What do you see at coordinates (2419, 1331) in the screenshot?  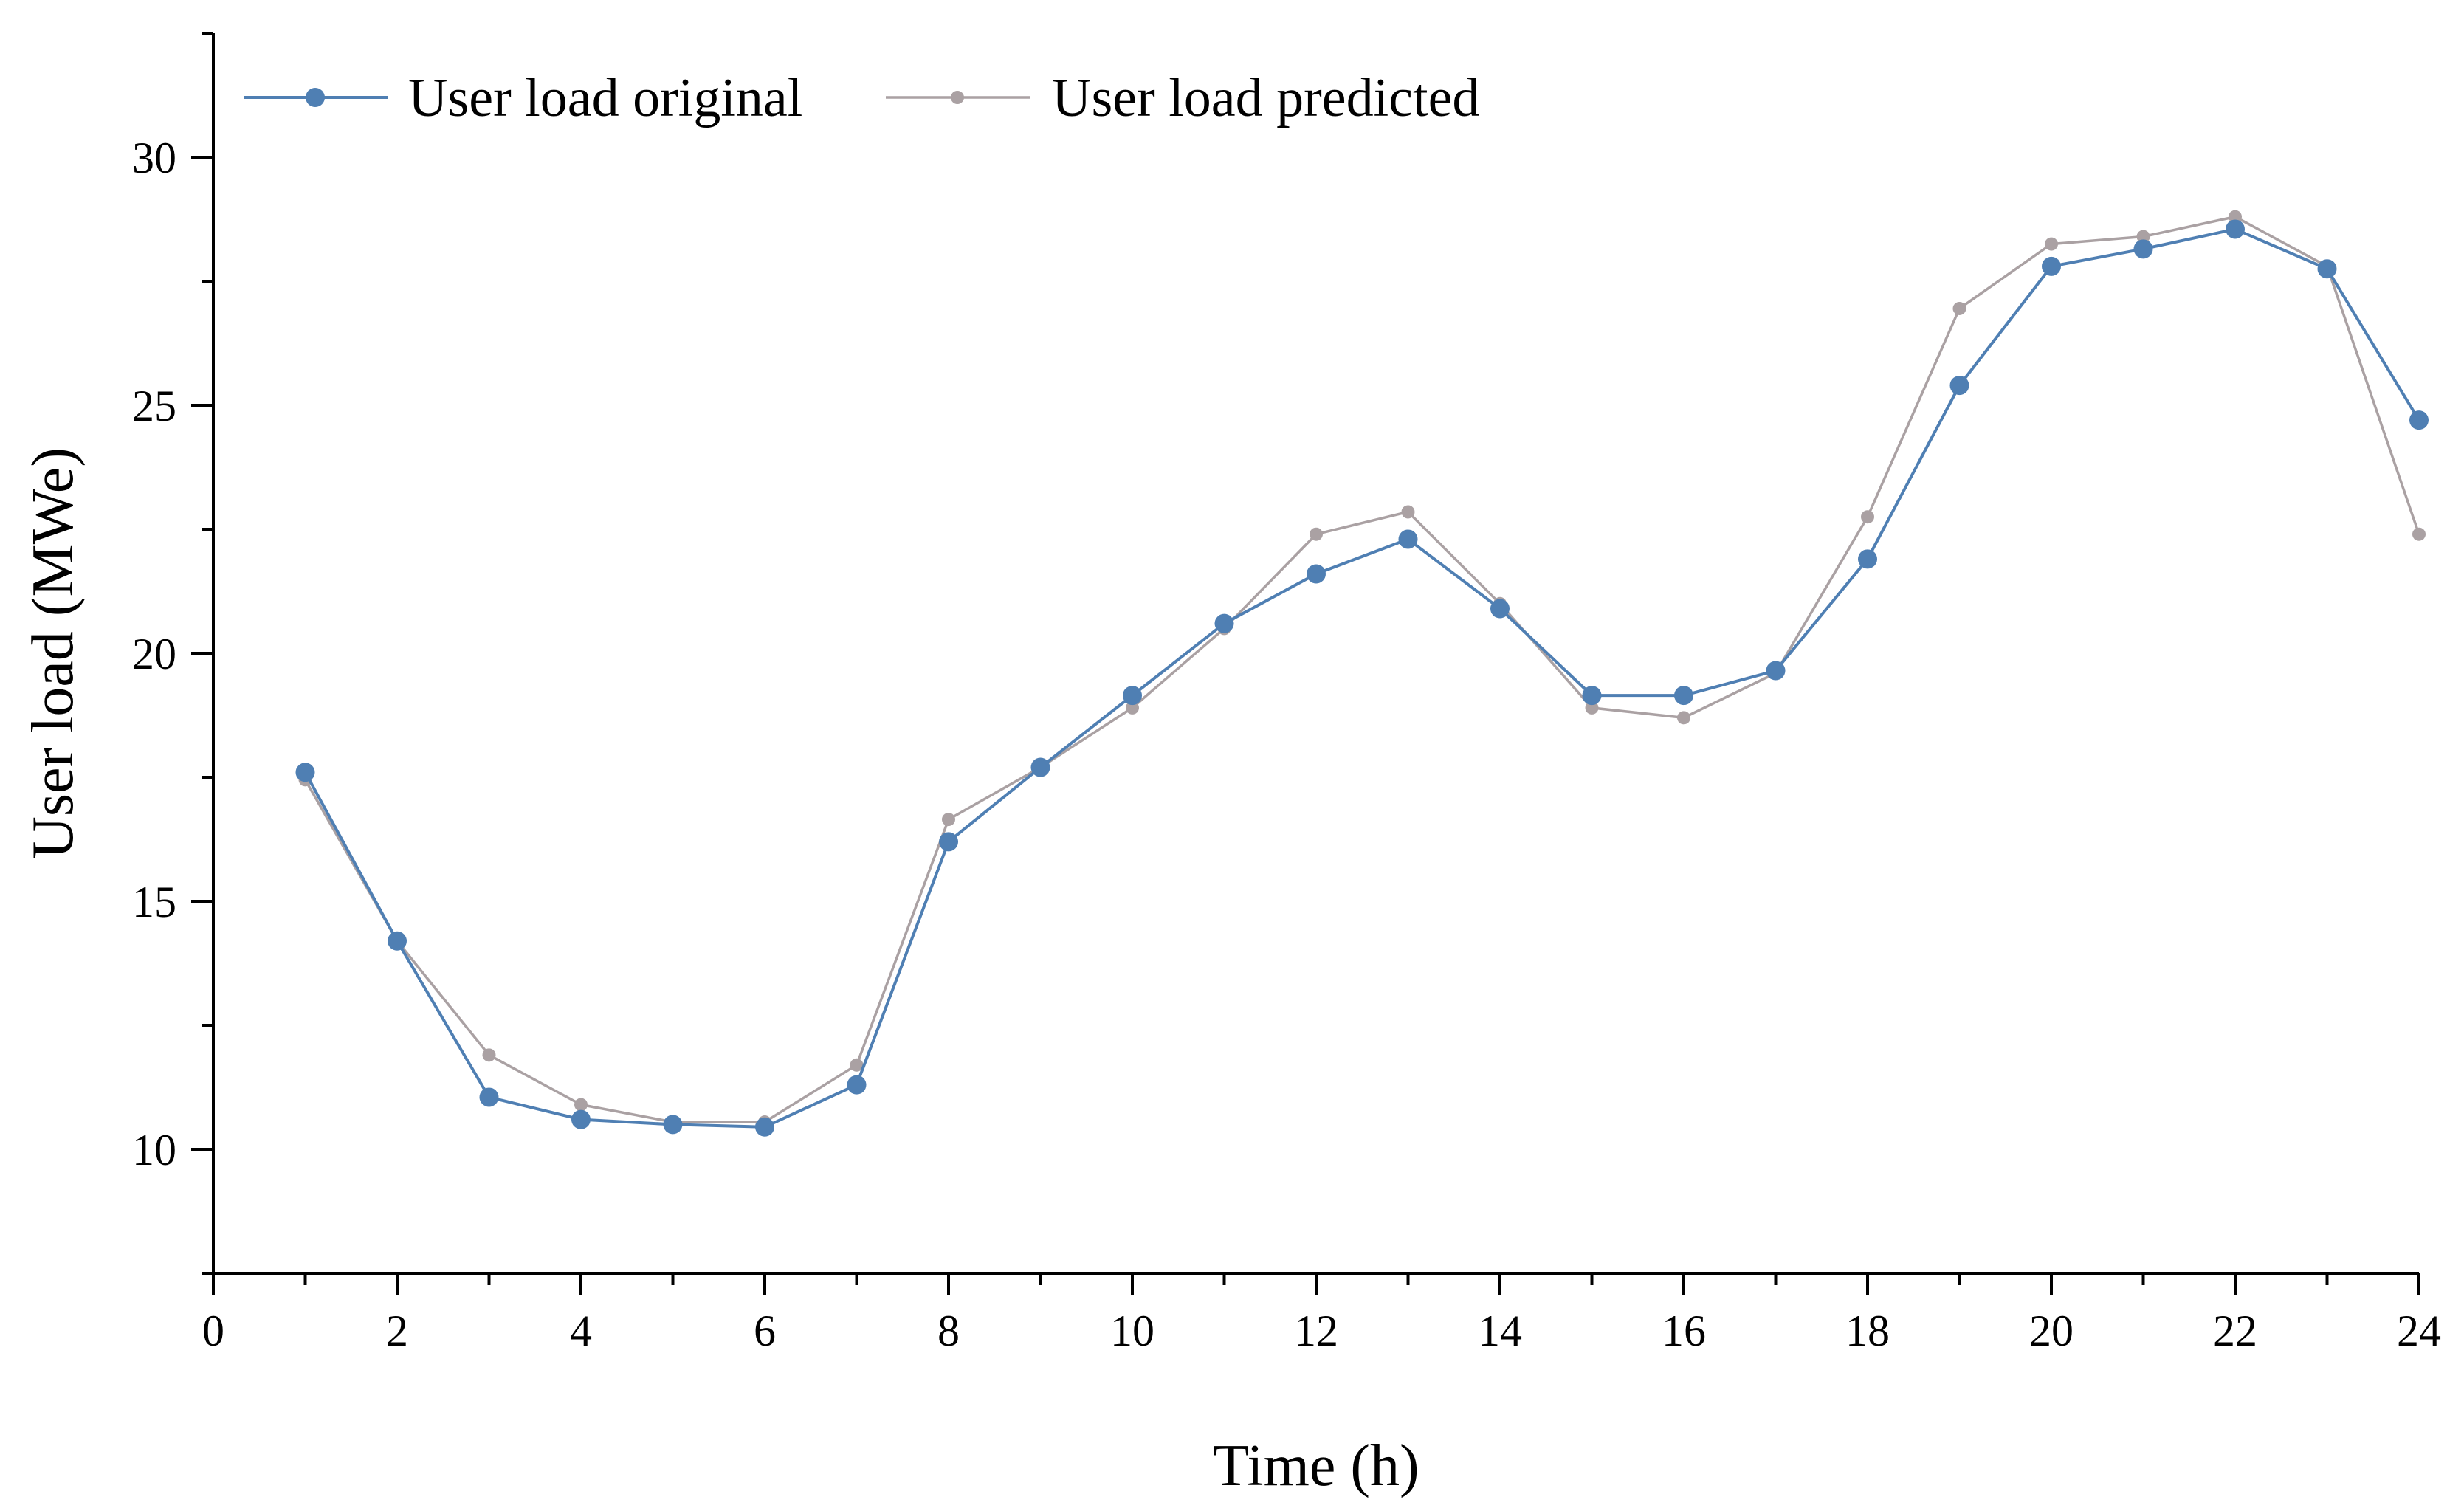 I see `x-tick-label: 24` at bounding box center [2419, 1331].